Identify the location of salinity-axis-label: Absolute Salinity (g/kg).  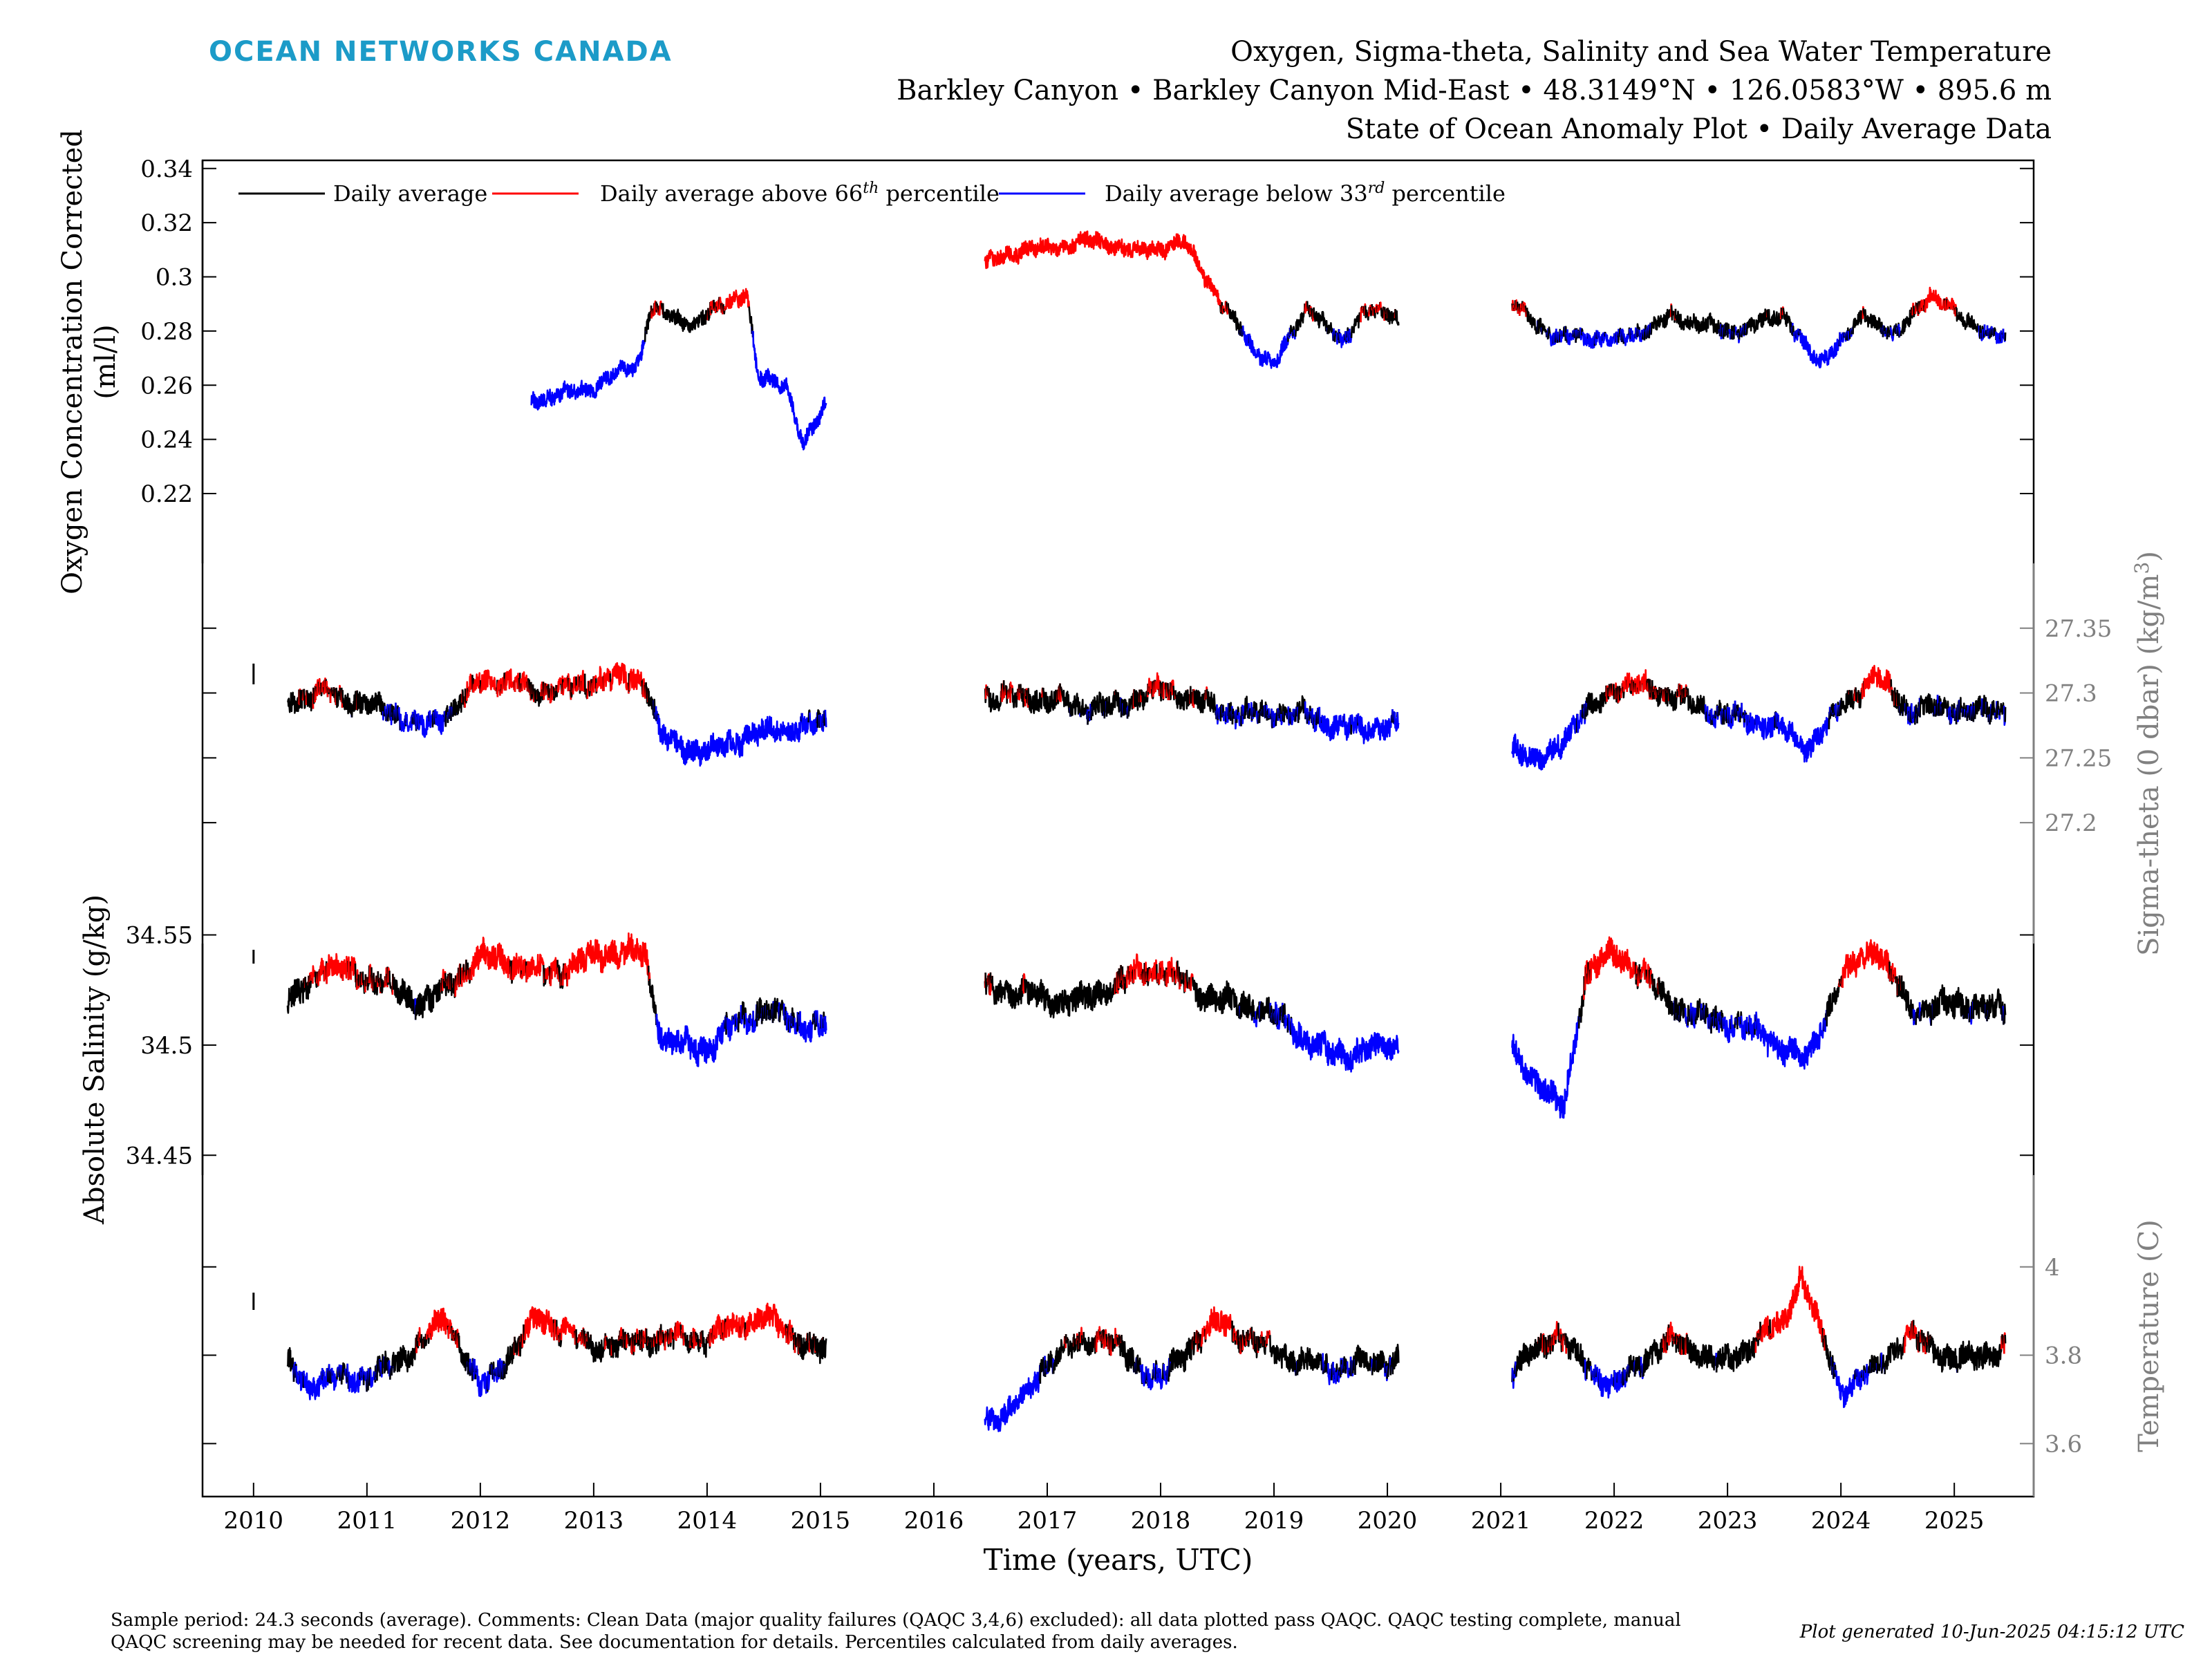
(95, 1059).